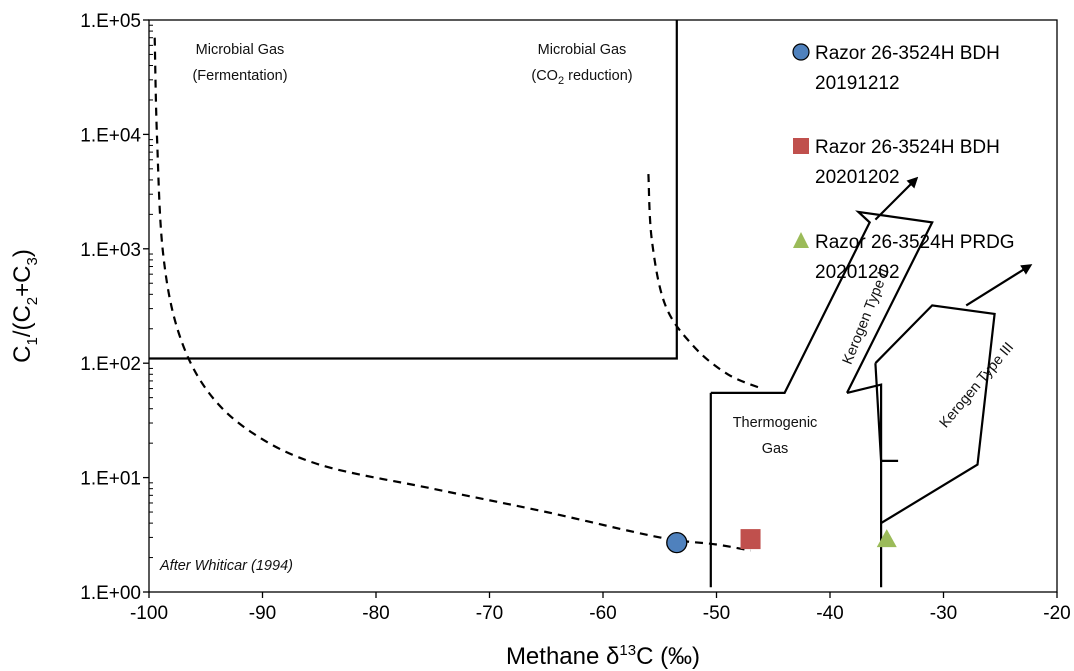 The height and width of the screenshot is (671, 1074). I want to click on data-markers, so click(781, 541).